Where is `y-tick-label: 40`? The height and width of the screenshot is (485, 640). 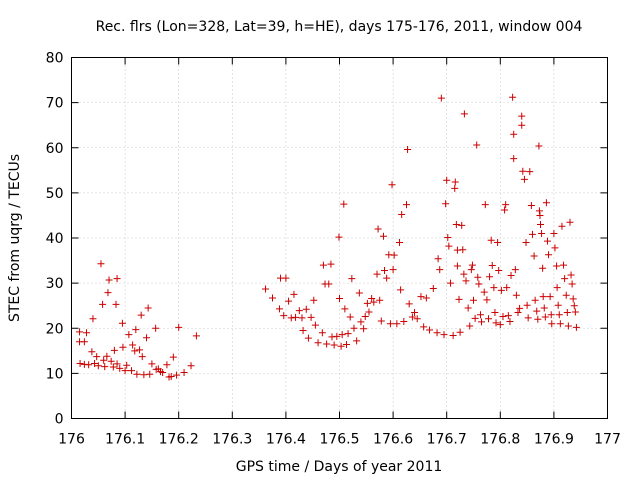 y-tick-label: 40 is located at coordinates (55, 239).